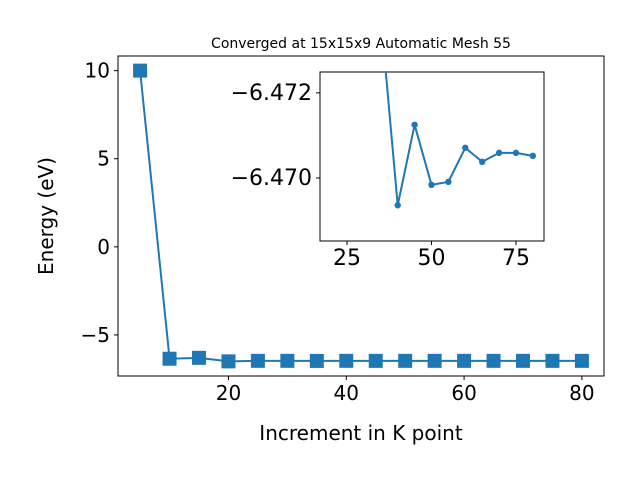  I want to click on x-axis-label: Increment in K point, so click(361, 433).